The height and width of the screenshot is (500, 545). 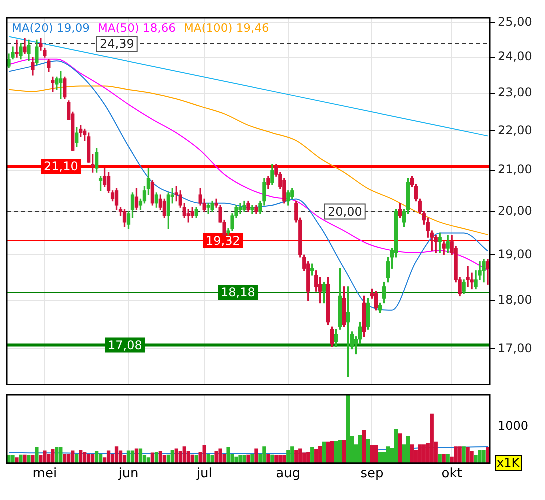 What do you see at coordinates (508, 463) in the screenshot?
I see `text: x1K` at bounding box center [508, 463].